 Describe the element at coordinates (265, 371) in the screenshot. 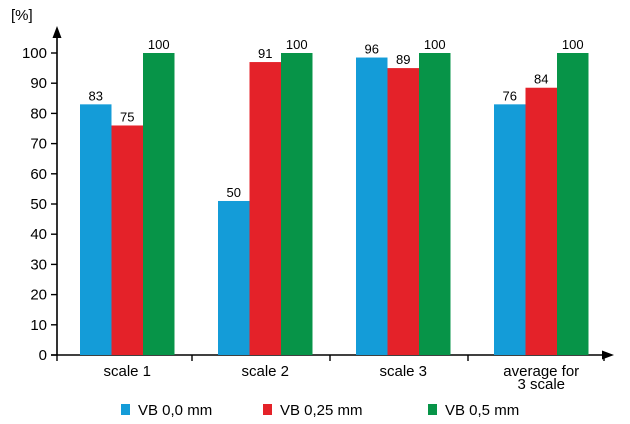

I see `category-label: scale 2` at that location.